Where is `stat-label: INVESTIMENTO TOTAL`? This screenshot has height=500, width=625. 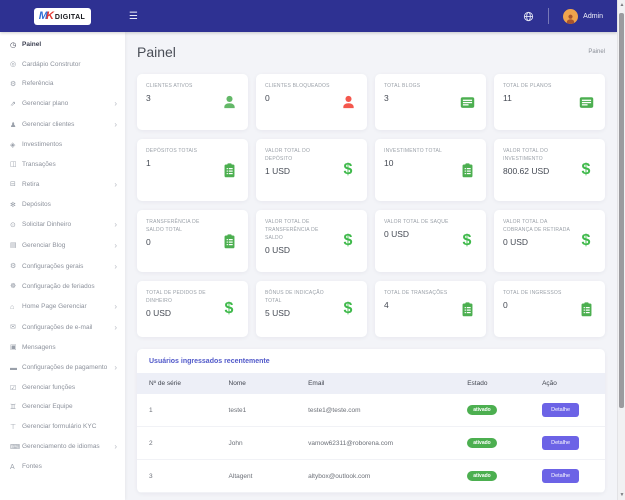 stat-label: INVESTIMENTO TOTAL is located at coordinates (413, 151).